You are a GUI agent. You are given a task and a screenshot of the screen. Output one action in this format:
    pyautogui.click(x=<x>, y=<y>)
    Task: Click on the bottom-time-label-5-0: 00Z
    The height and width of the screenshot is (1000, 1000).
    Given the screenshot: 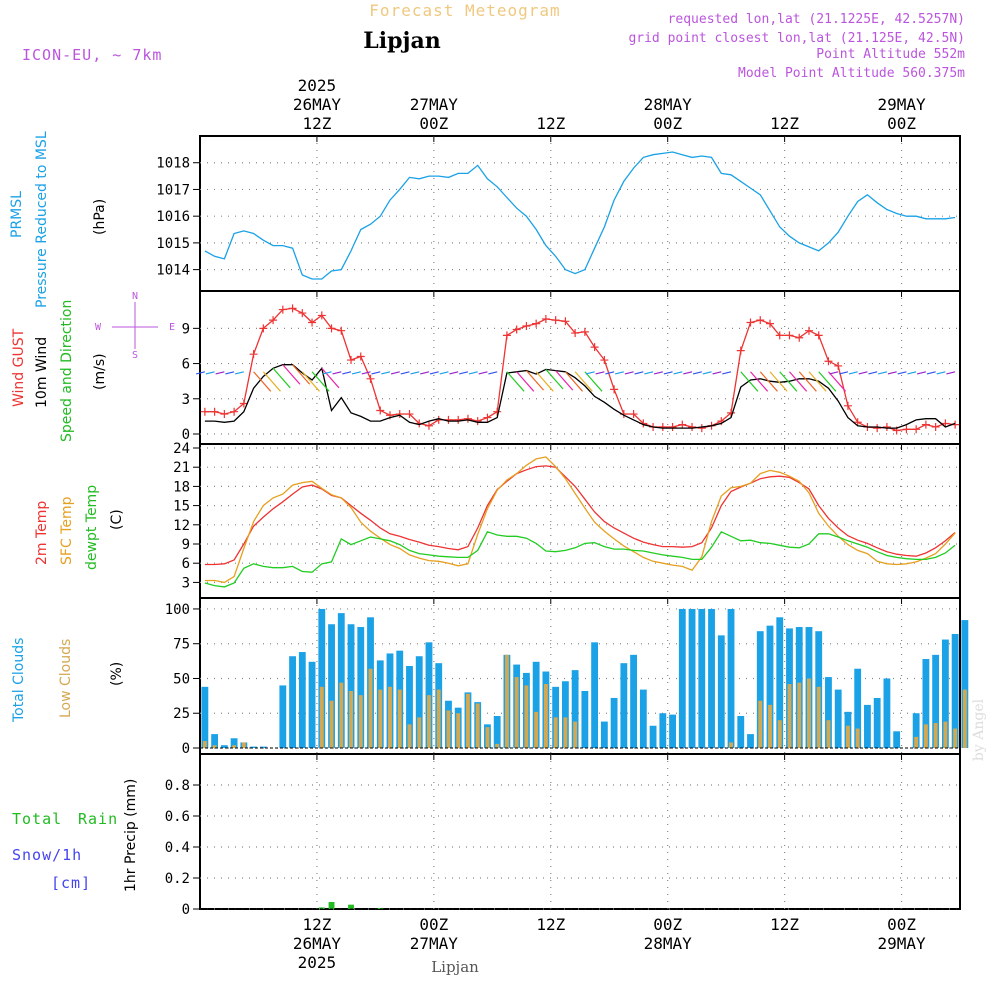 What is the action you would take?
    pyautogui.click(x=901, y=924)
    